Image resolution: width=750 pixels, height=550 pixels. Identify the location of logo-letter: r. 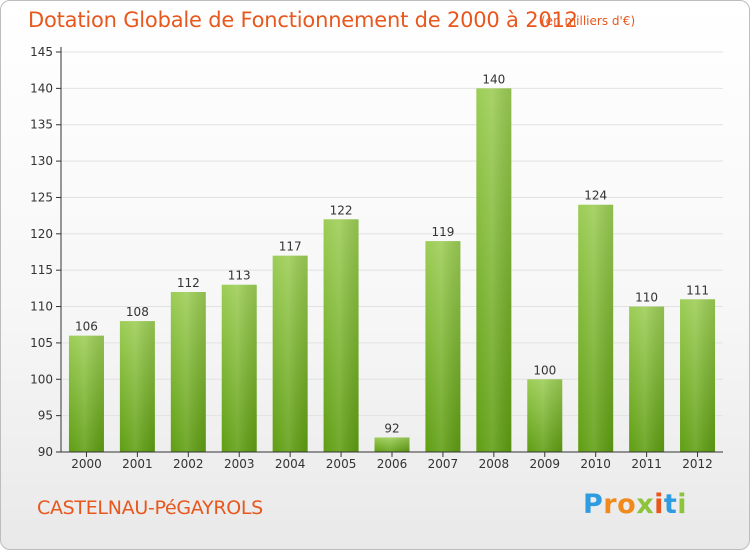
(610, 504).